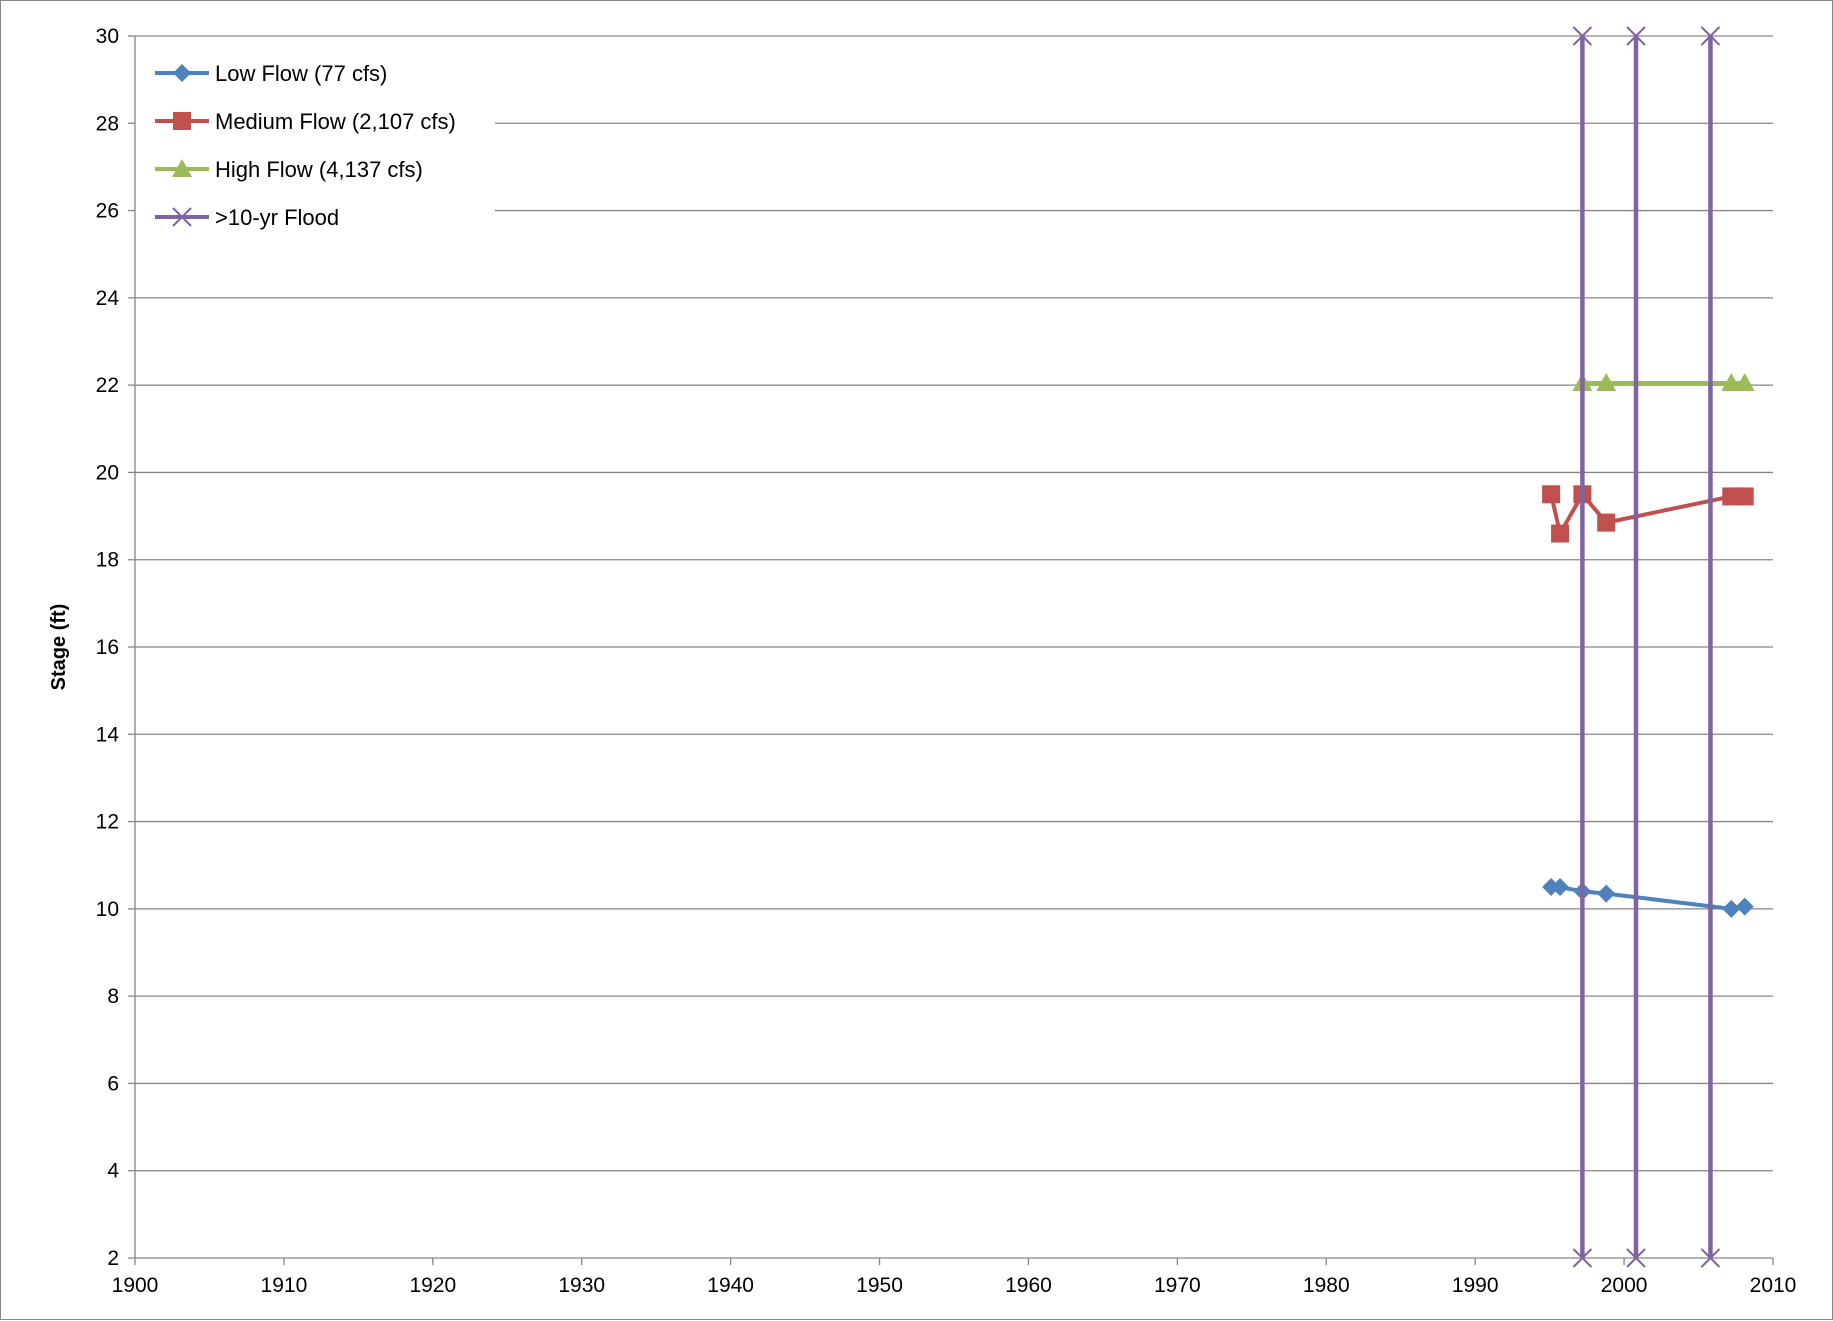  What do you see at coordinates (284, 1285) in the screenshot?
I see `x-tick-label: 1910` at bounding box center [284, 1285].